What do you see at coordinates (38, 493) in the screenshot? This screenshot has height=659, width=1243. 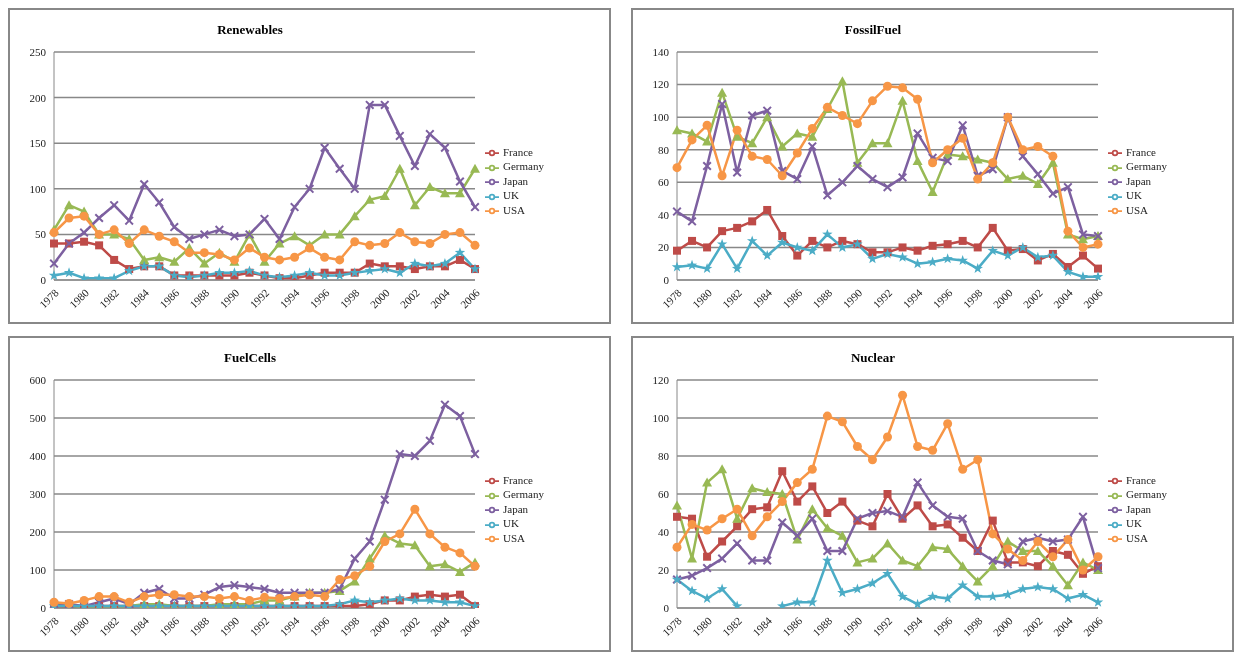 I see `y-tick-label: 300` at bounding box center [38, 493].